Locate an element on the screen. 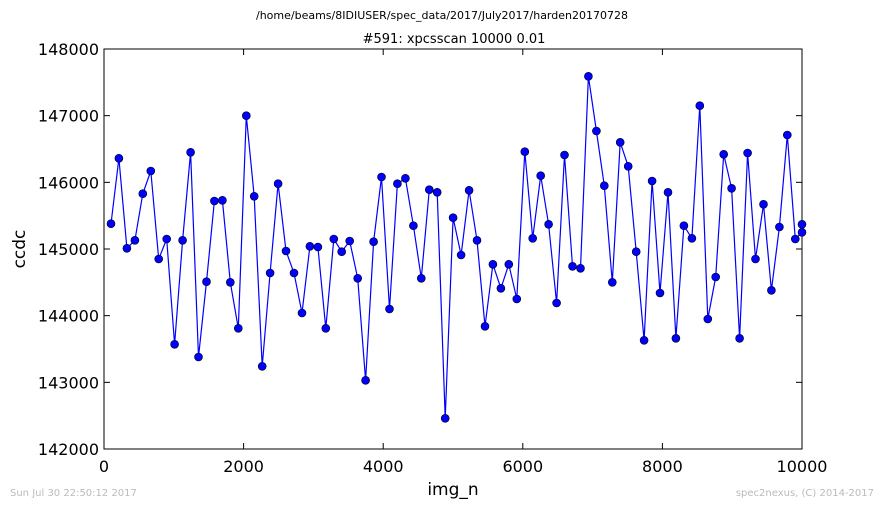 This screenshot has width=884, height=509. x-tick-label: 10000 is located at coordinates (802, 466).